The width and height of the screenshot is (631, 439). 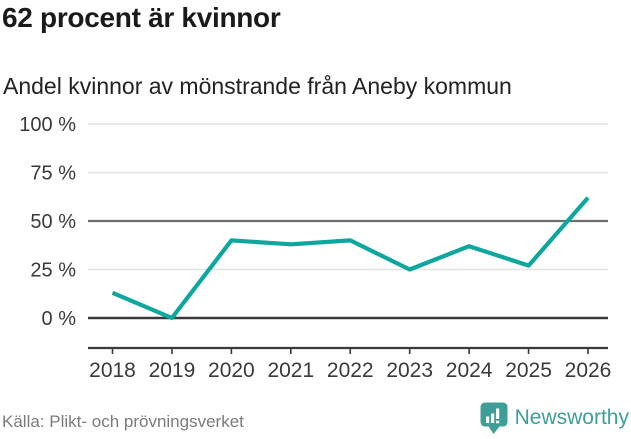 I want to click on newsworthy-logo-icon, so click(x=494, y=418).